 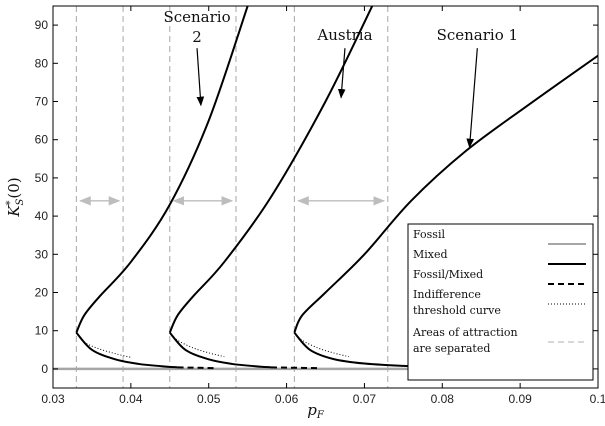 What do you see at coordinates (520, 399) in the screenshot?
I see `x-tick-label-6: 0.09` at bounding box center [520, 399].